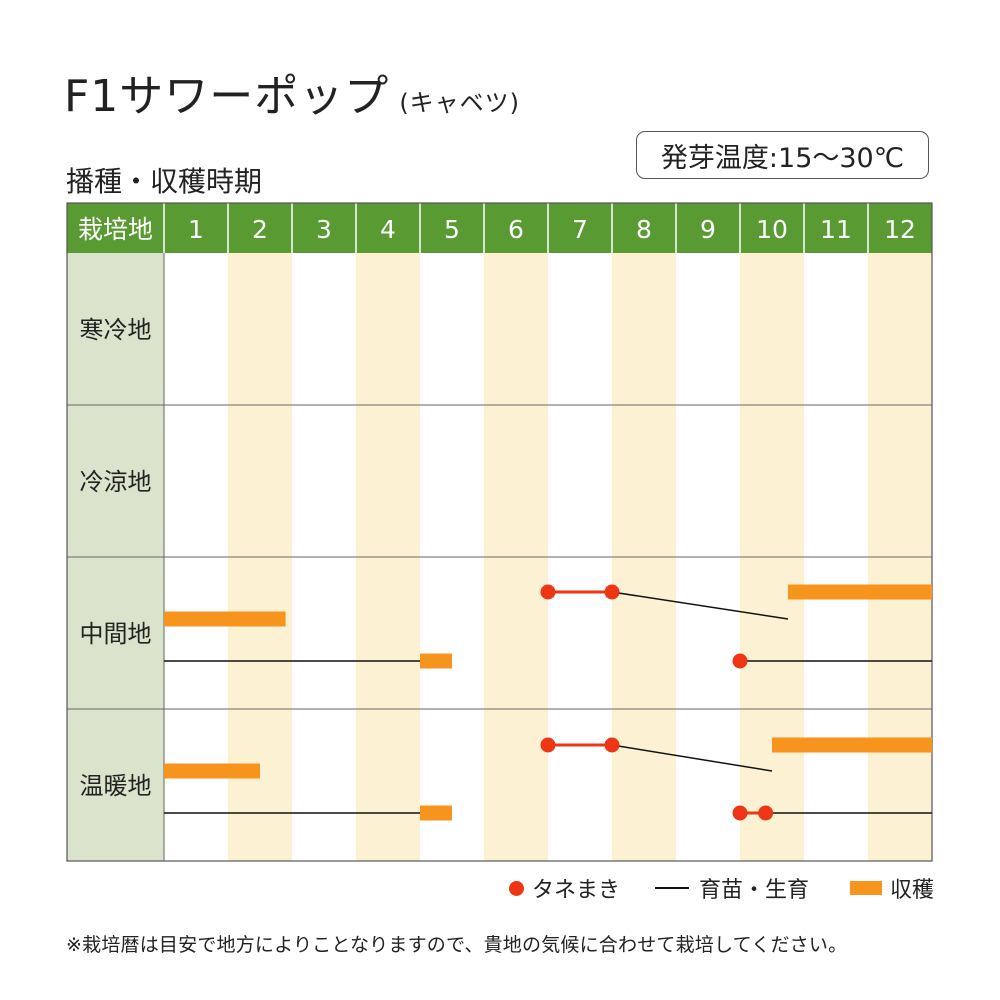  What do you see at coordinates (772, 229) in the screenshot?
I see `month-label: 10` at bounding box center [772, 229].